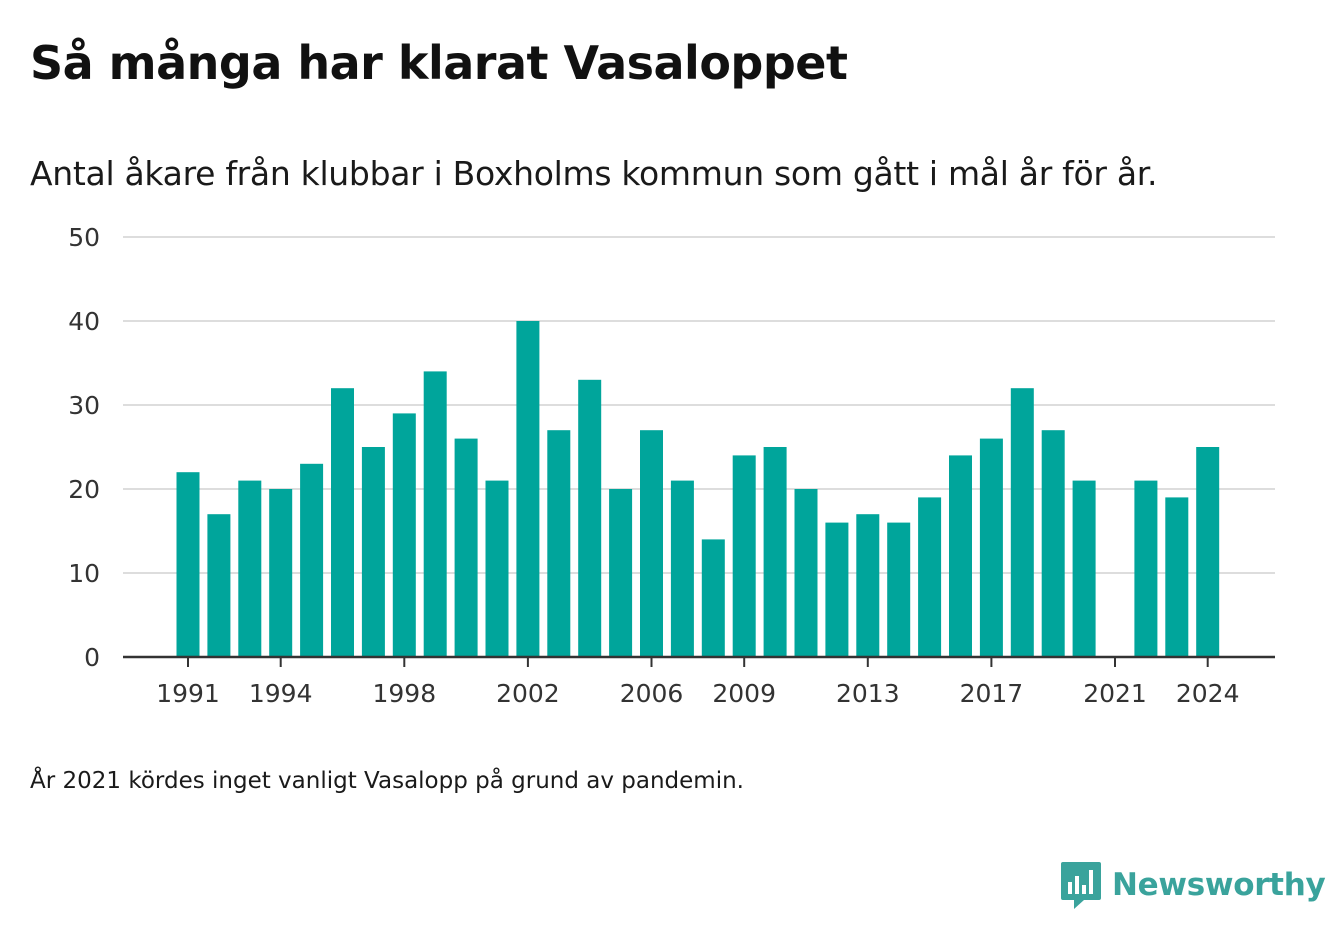  What do you see at coordinates (1084, 568) in the screenshot?
I see `bar-2020` at bounding box center [1084, 568].